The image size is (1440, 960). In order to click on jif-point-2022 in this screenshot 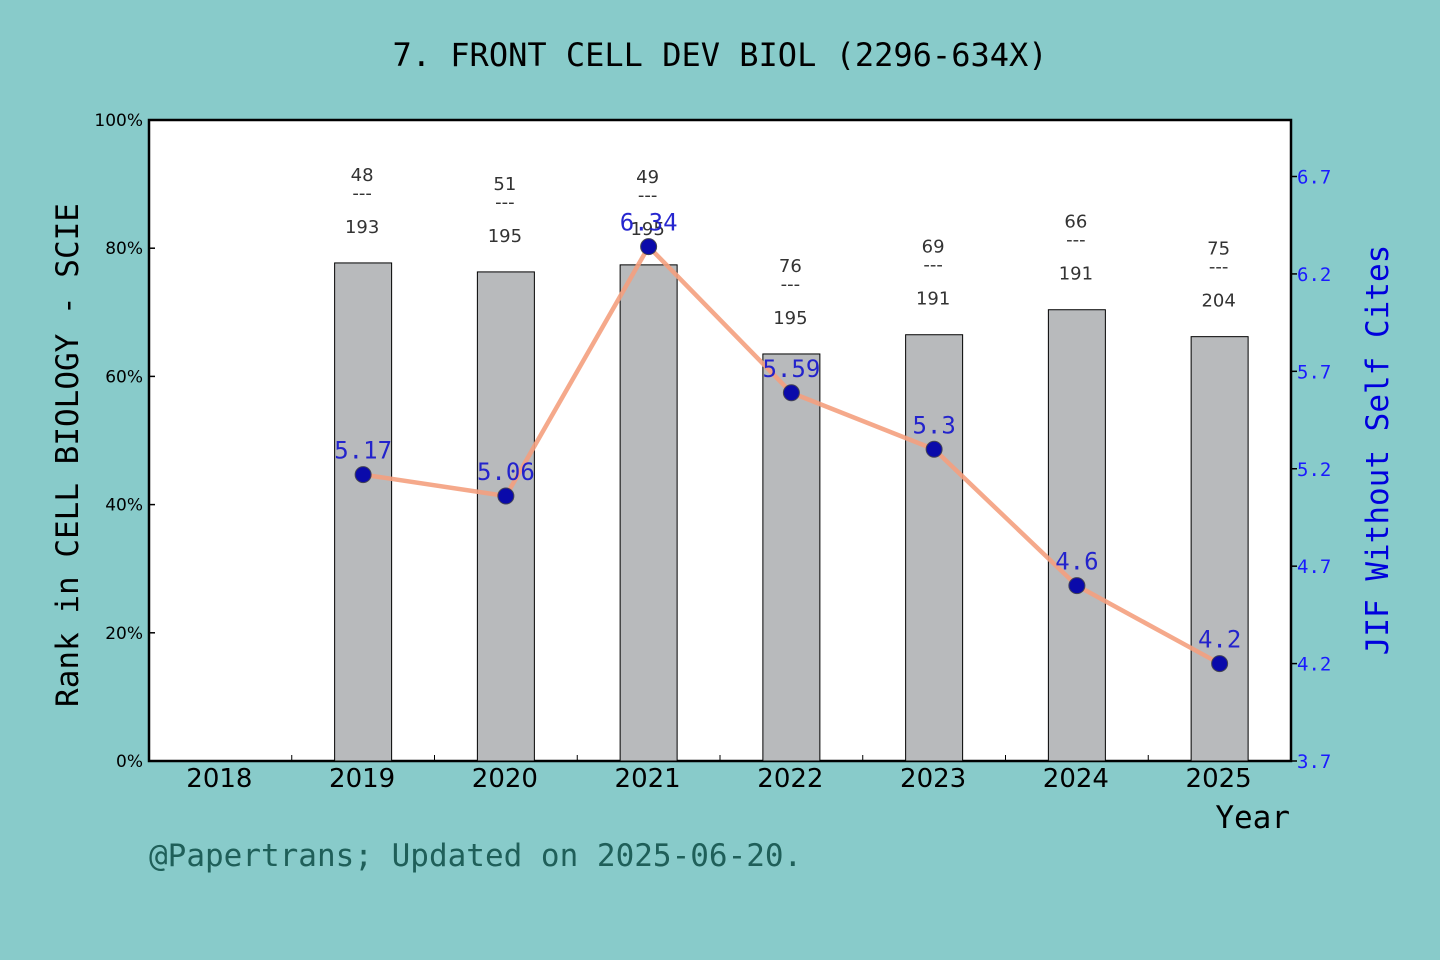, I will do `click(791, 393)`.